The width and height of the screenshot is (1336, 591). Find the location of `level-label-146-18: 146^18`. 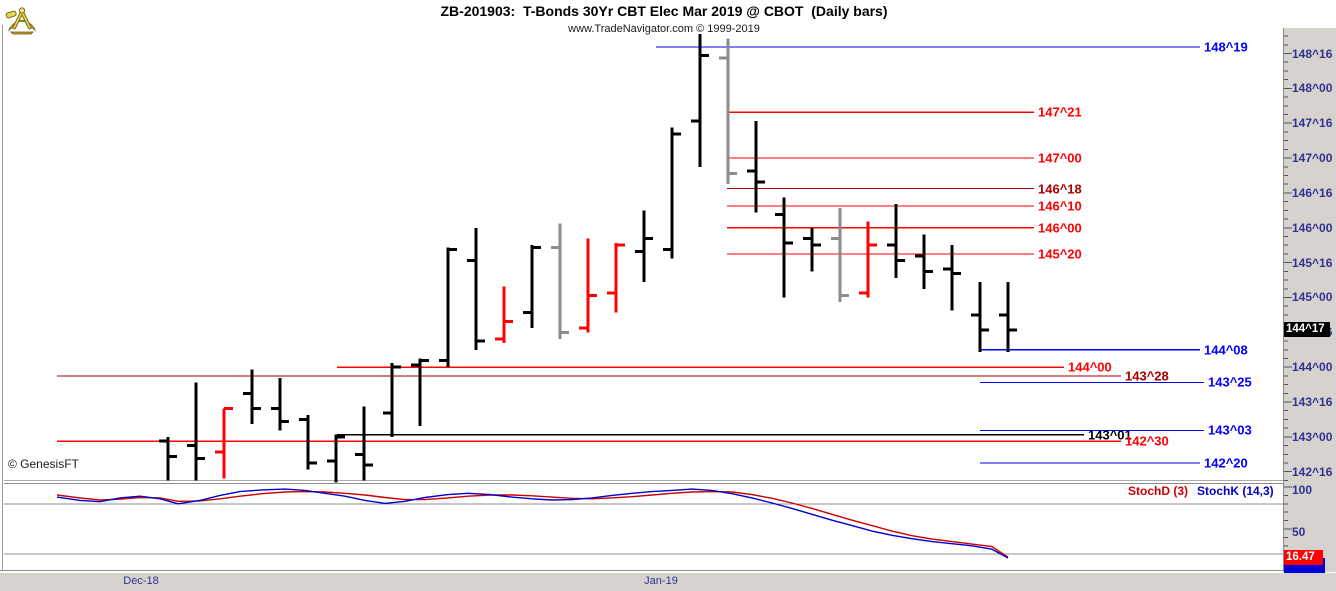

level-label-146-18: 146^18 is located at coordinates (1060, 189).